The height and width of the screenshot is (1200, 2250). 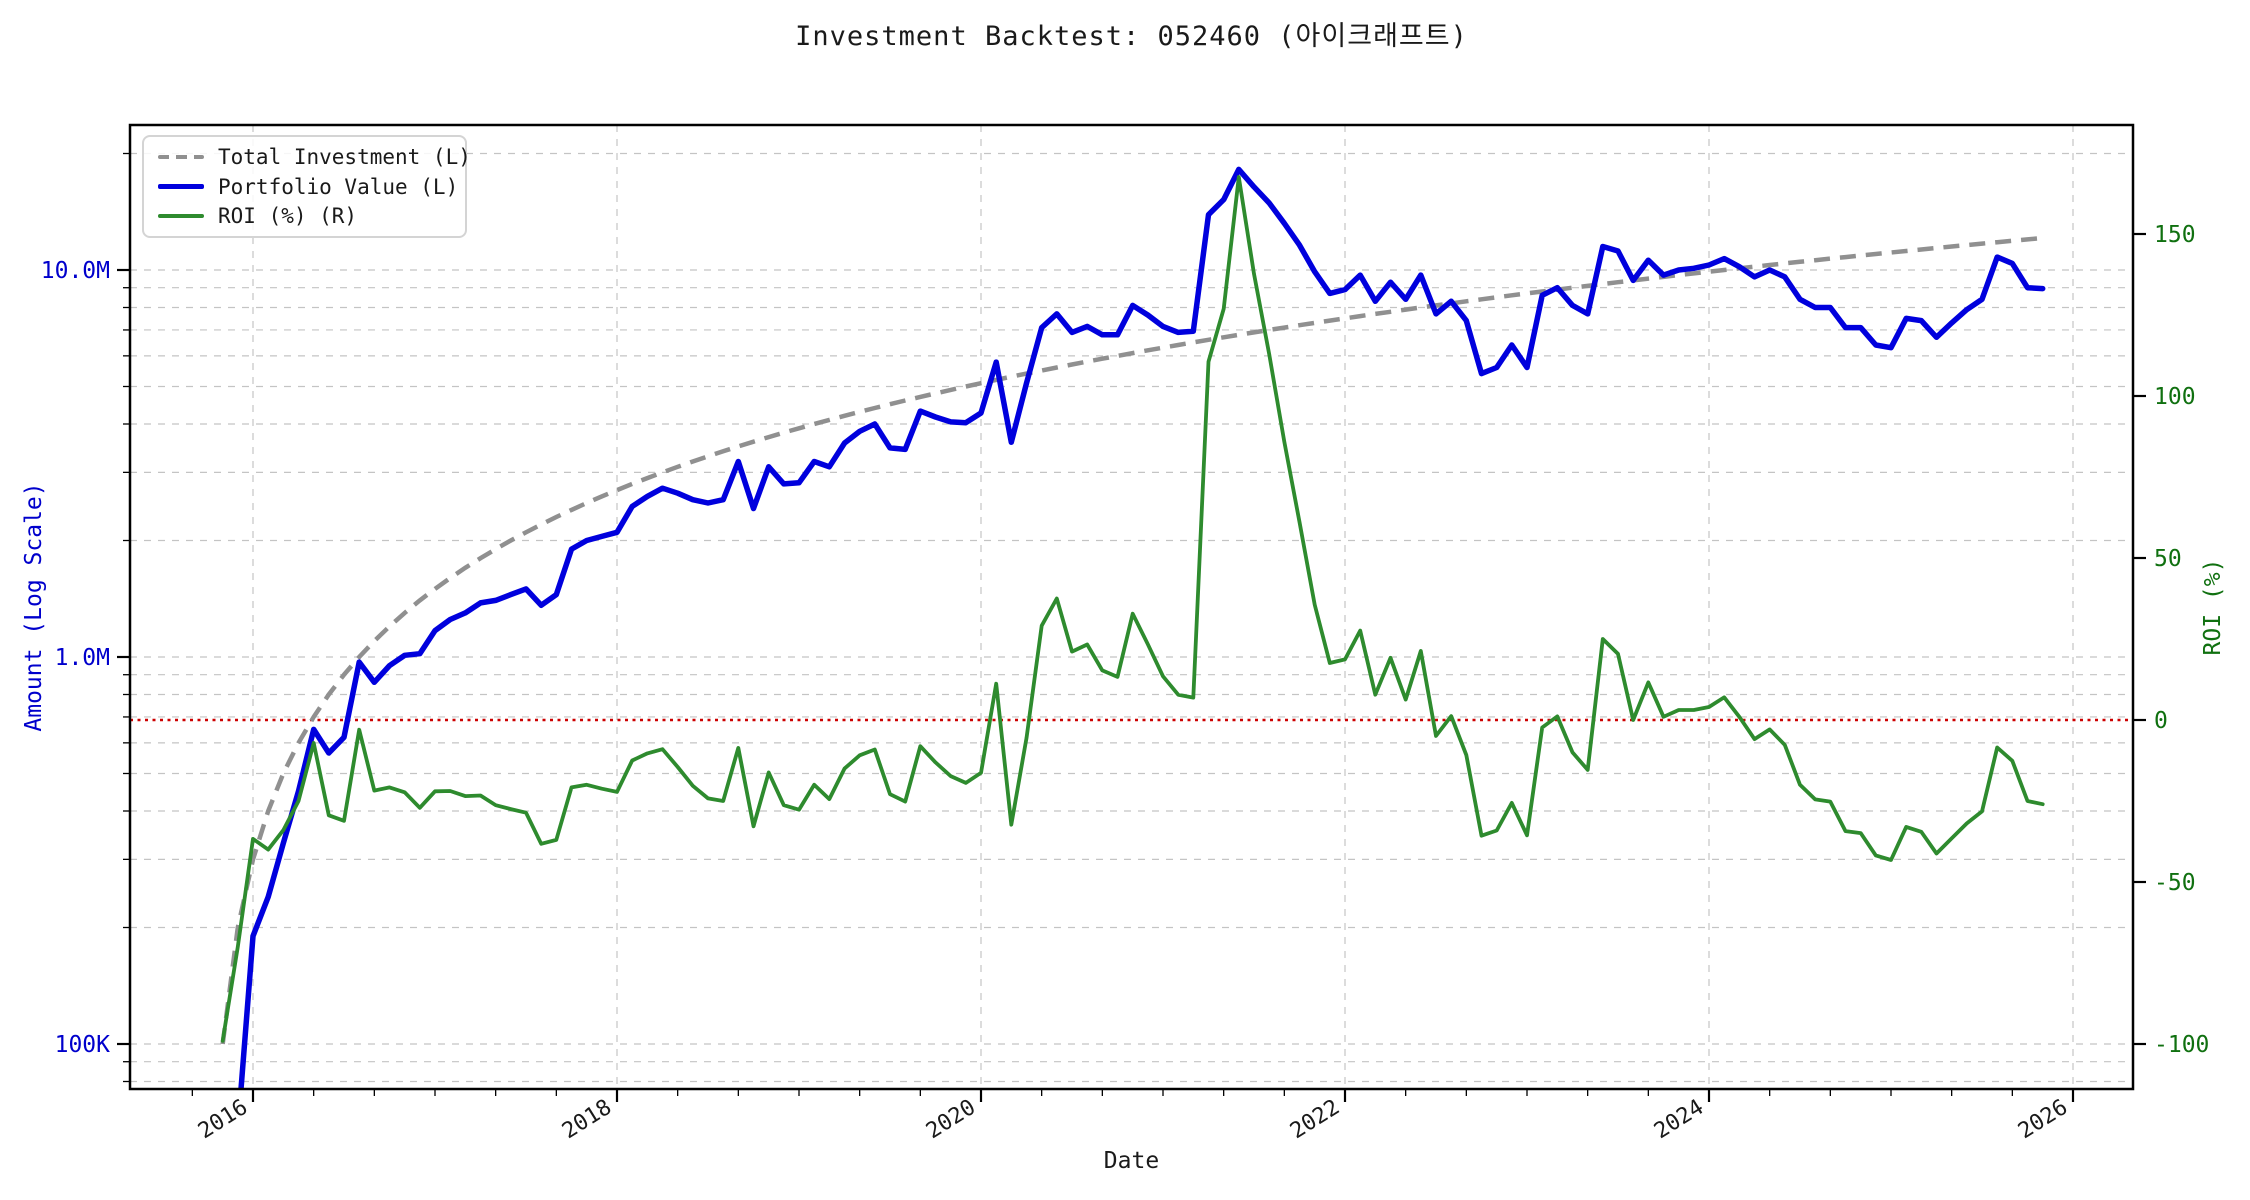 I want to click on date-tick-label: 2024, so click(x=1679, y=1119).